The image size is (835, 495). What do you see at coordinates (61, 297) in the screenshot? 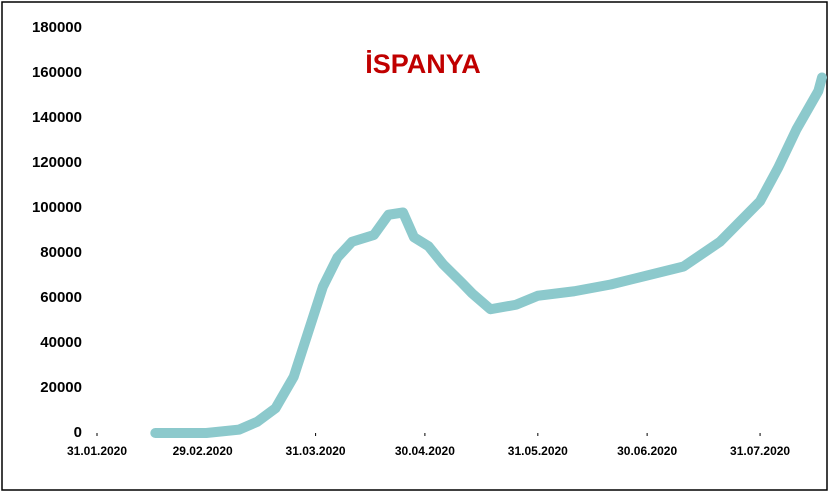
I see `y-tick-label: 60000` at bounding box center [61, 297].